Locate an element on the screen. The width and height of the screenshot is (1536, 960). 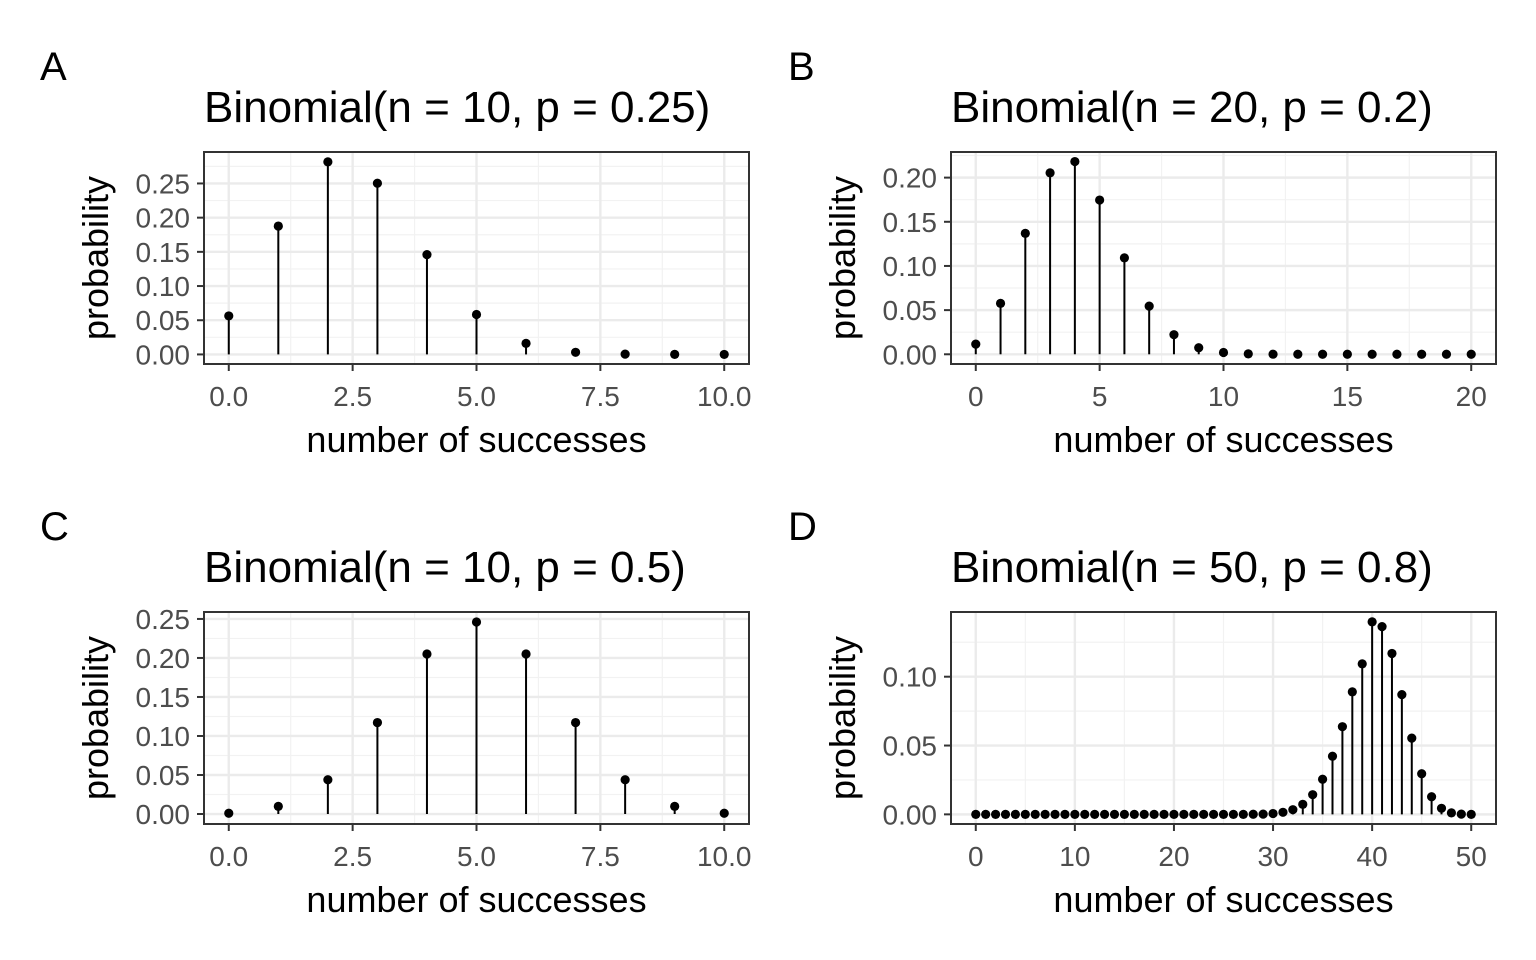
panel-tag: C is located at coordinates (54, 527).